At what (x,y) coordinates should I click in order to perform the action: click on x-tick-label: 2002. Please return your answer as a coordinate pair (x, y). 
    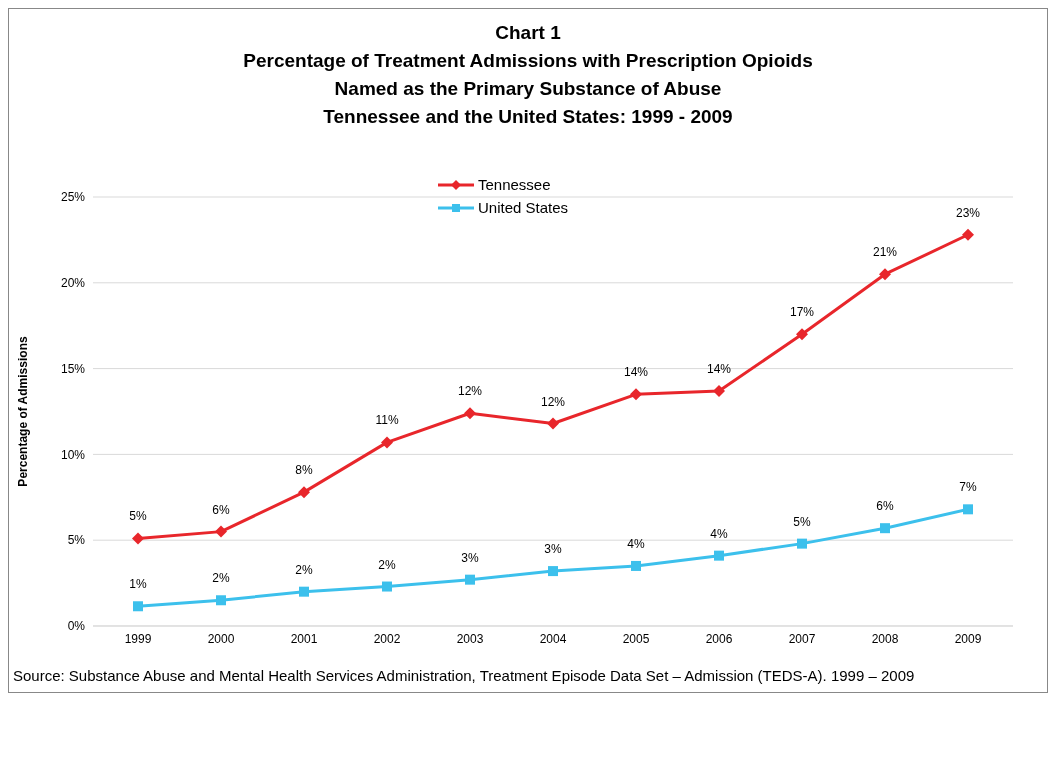
    Looking at the image, I should click on (387, 638).